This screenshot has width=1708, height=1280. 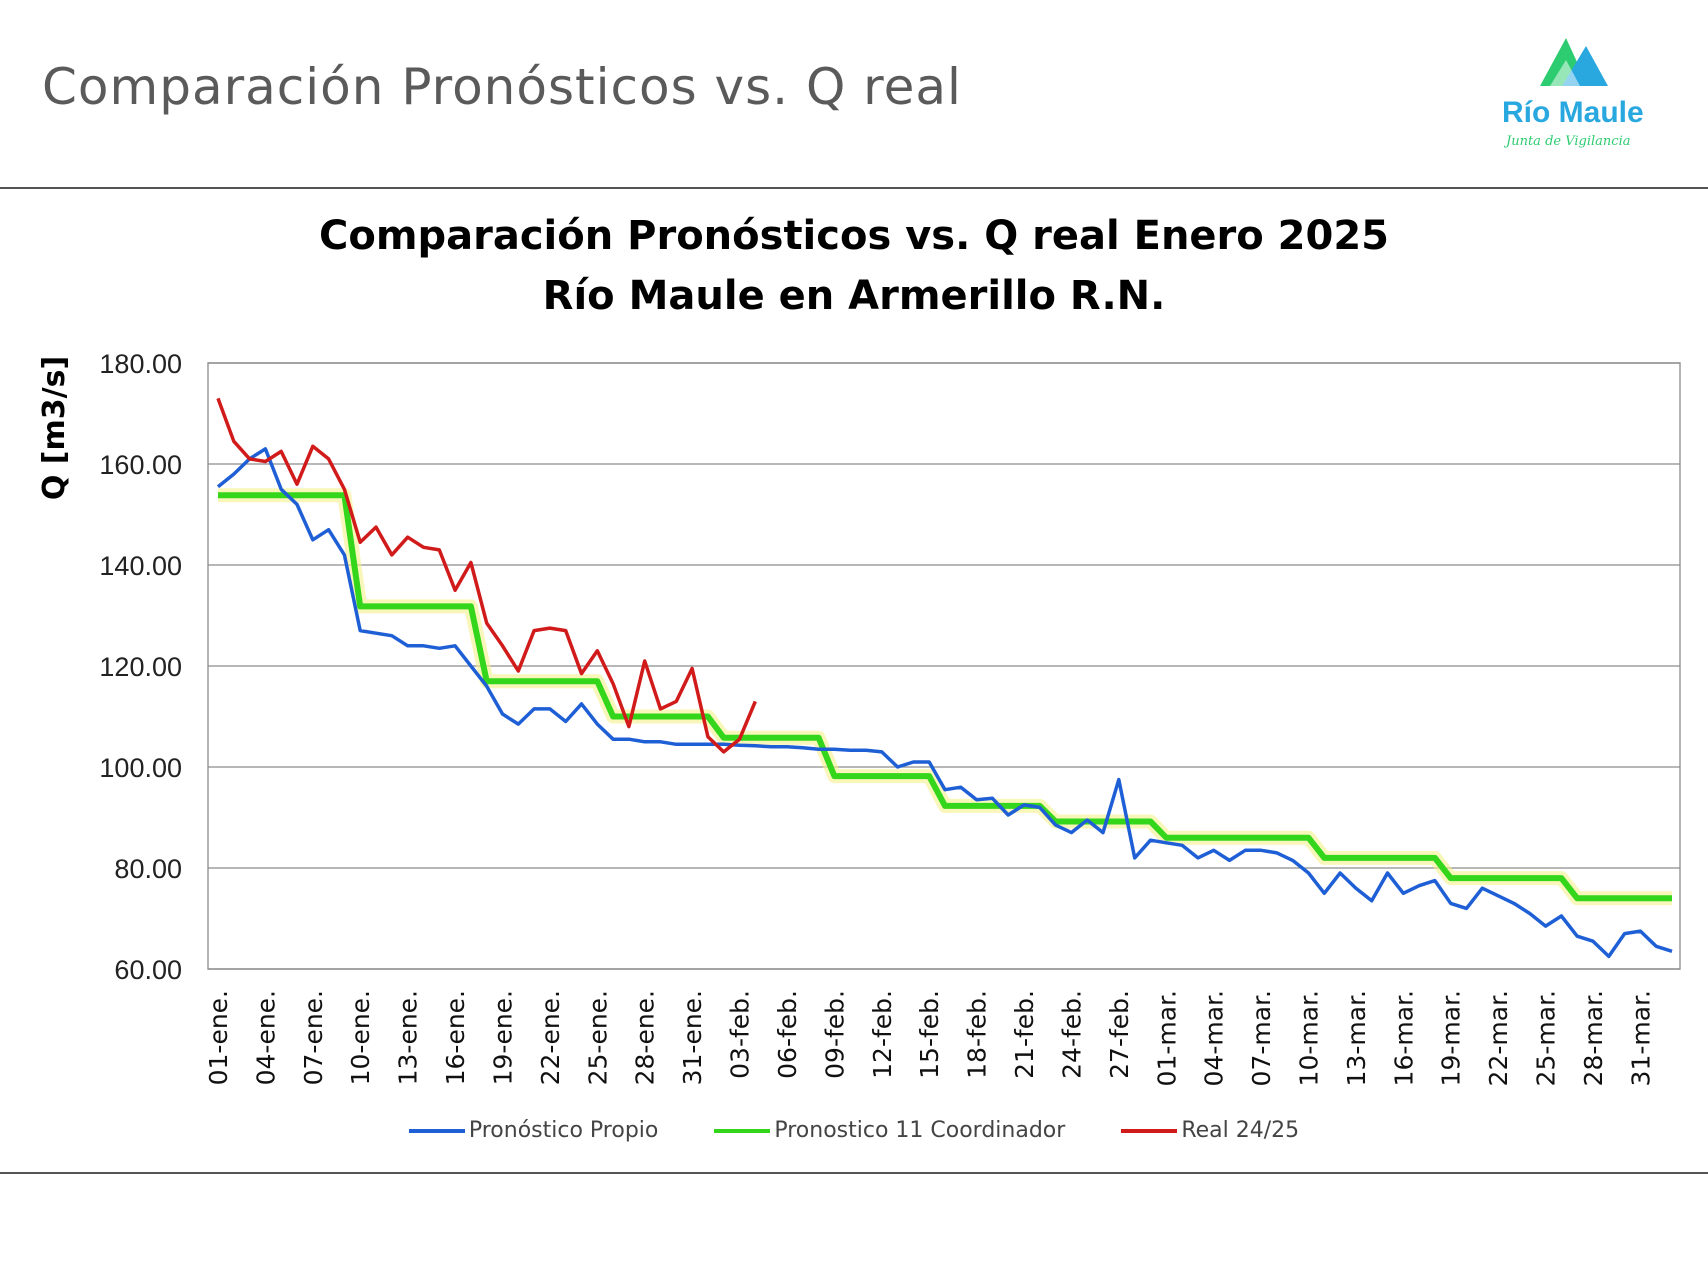 I want to click on x-tick-label: 09-feb., so click(x=834, y=1034).